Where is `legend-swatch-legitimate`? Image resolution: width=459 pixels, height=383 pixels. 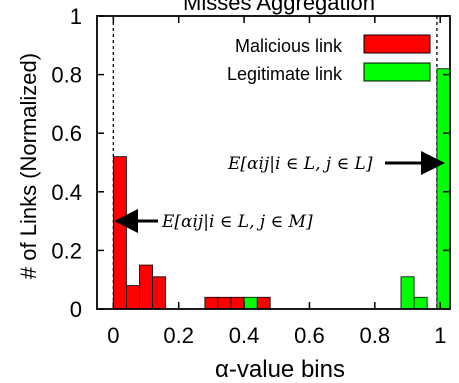 legend-swatch-legitimate is located at coordinates (397, 72).